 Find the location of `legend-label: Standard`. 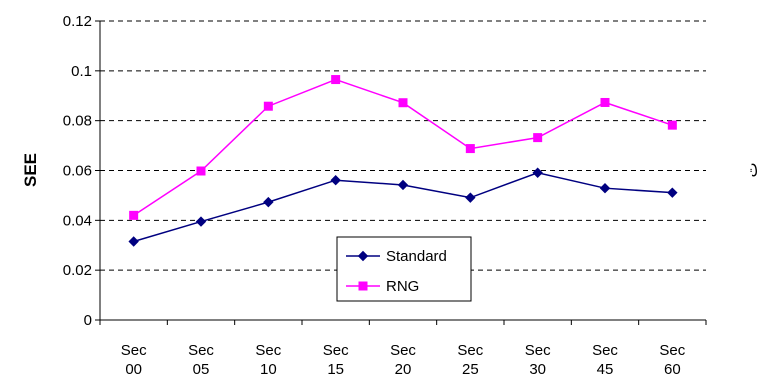

legend-label: Standard is located at coordinates (416, 256).